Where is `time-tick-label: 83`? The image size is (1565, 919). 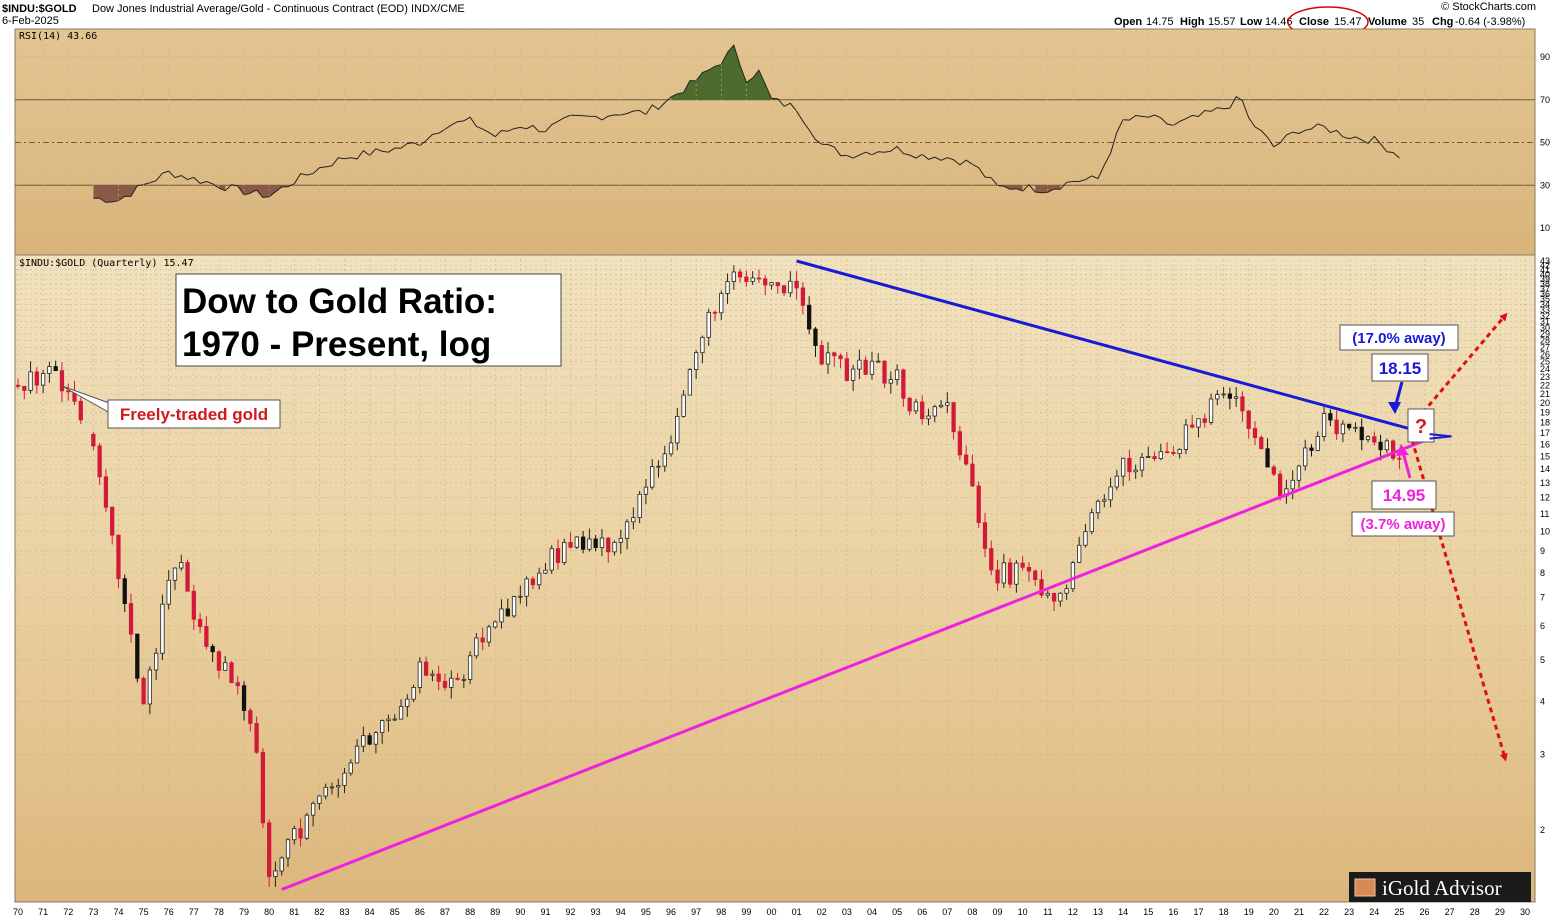 time-tick-label: 83 is located at coordinates (345, 912).